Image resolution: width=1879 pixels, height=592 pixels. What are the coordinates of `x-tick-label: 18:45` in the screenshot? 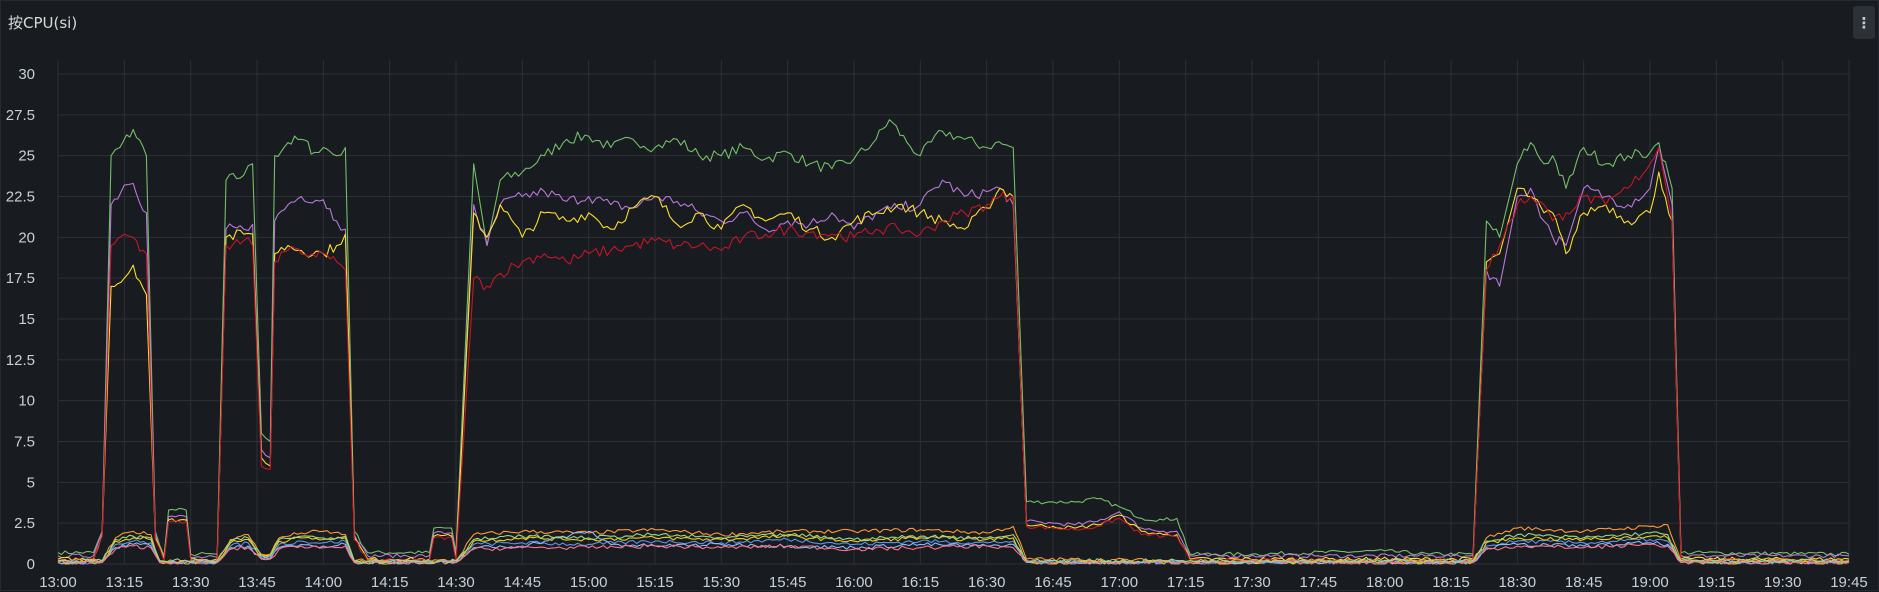 It's located at (1584, 582).